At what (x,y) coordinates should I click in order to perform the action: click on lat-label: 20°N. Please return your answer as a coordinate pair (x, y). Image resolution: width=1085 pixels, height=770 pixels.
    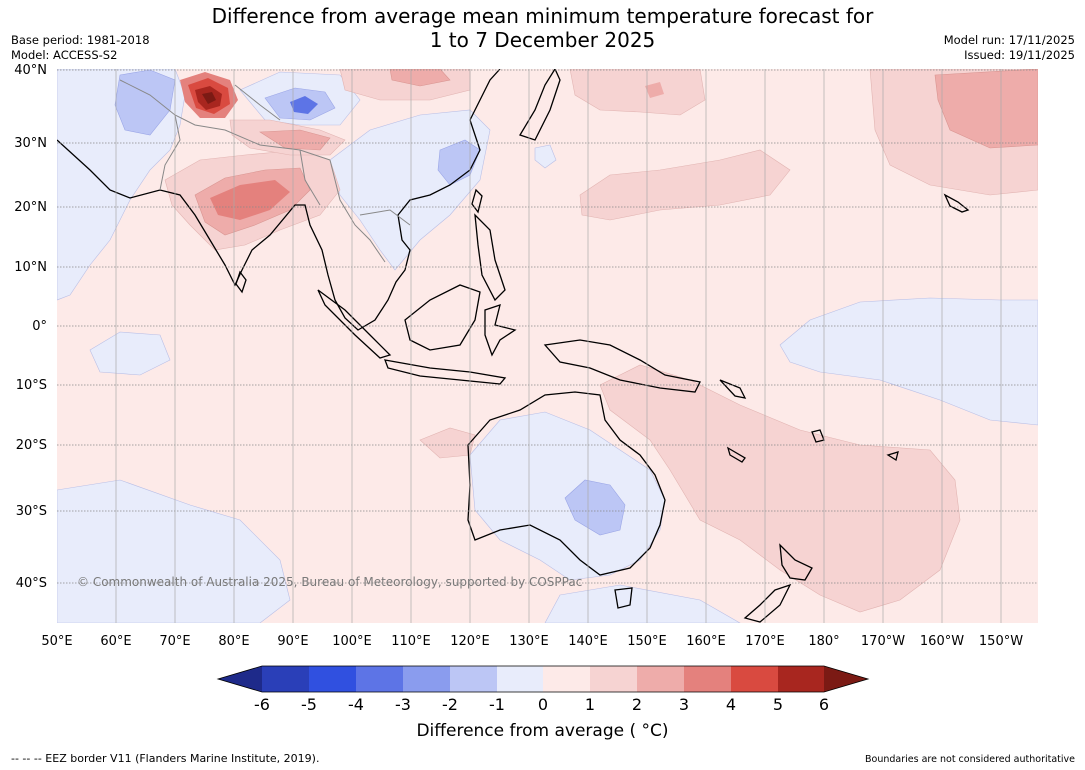
    Looking at the image, I should click on (30, 207).